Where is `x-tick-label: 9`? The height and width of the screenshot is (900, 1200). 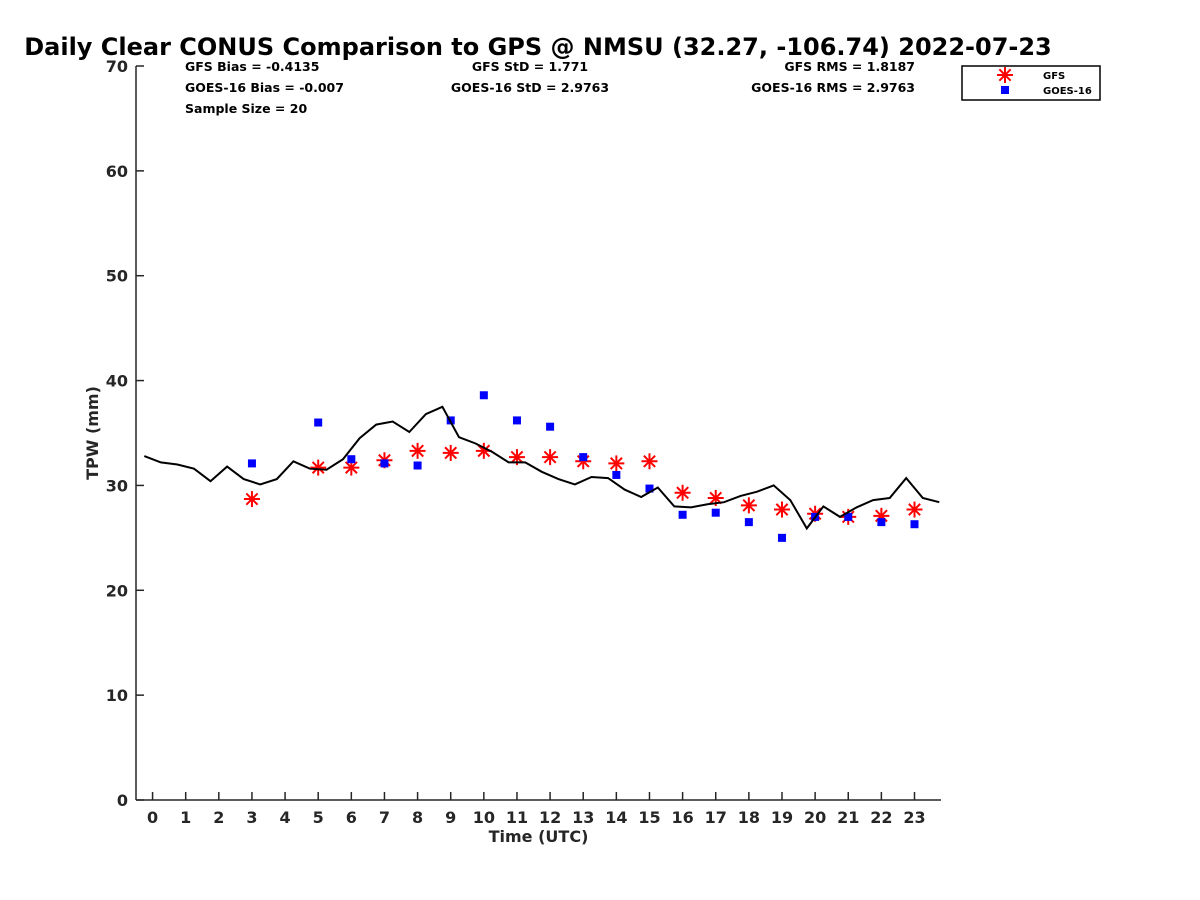 x-tick-label: 9 is located at coordinates (450, 817).